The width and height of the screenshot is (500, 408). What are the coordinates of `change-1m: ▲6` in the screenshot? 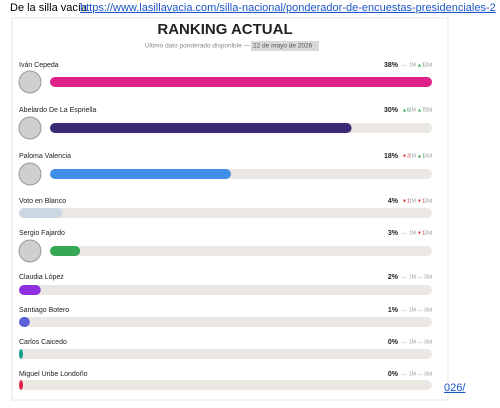 It's located at (406, 110).